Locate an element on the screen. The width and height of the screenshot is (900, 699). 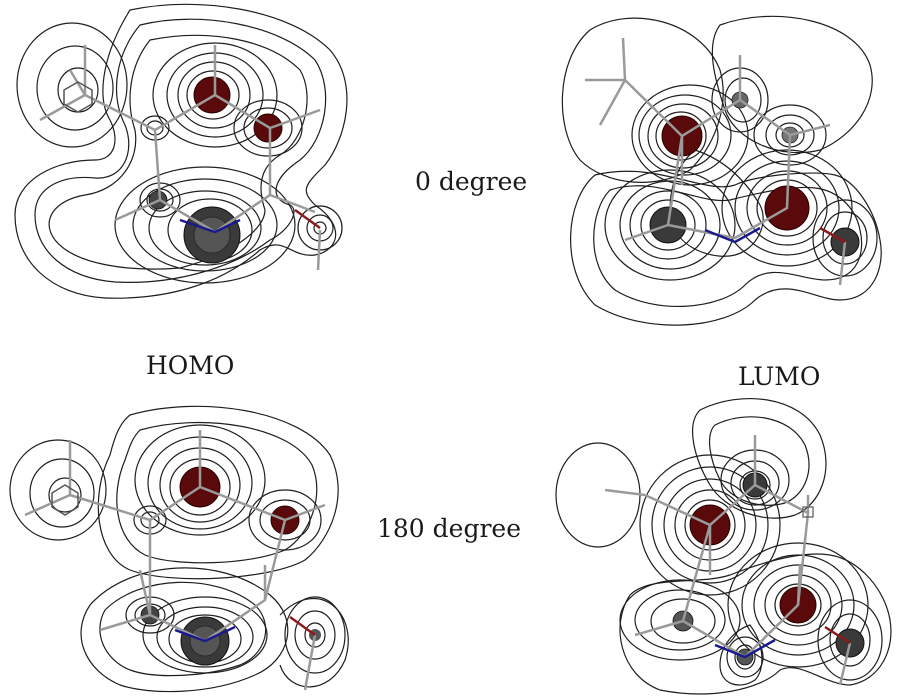
orbital-label-homo: HOMO is located at coordinates (190, 365).